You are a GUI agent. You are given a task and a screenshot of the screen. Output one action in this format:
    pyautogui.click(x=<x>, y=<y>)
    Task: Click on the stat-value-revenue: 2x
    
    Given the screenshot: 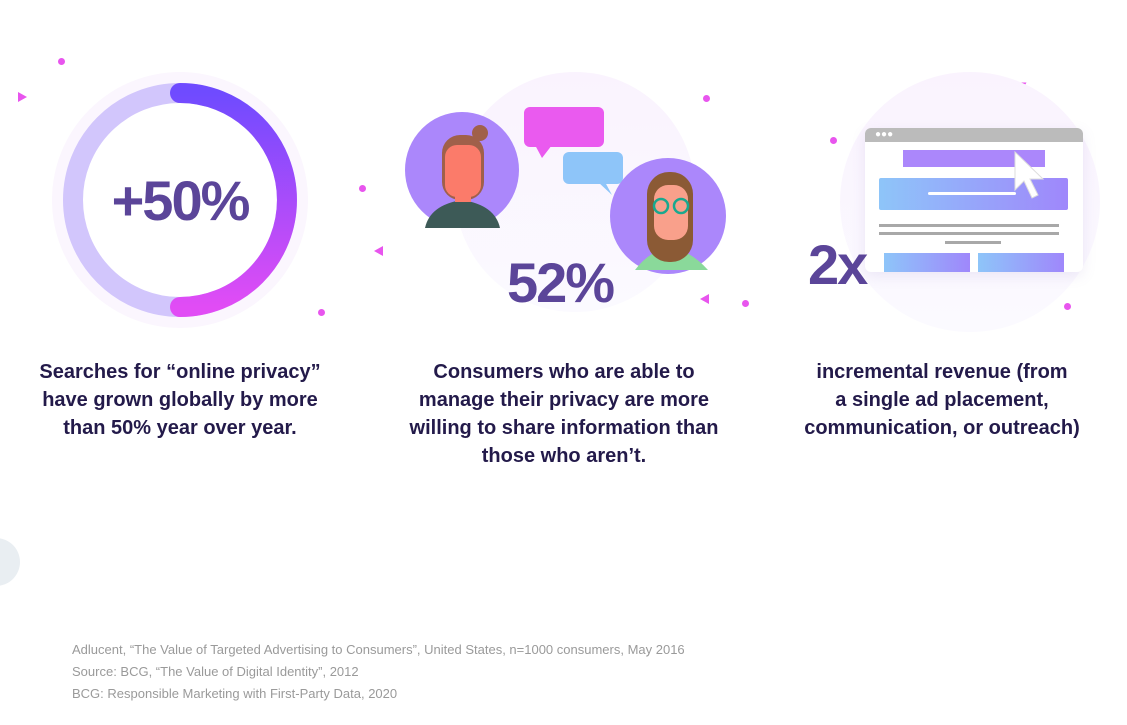 What is the action you would take?
    pyautogui.click(x=838, y=264)
    